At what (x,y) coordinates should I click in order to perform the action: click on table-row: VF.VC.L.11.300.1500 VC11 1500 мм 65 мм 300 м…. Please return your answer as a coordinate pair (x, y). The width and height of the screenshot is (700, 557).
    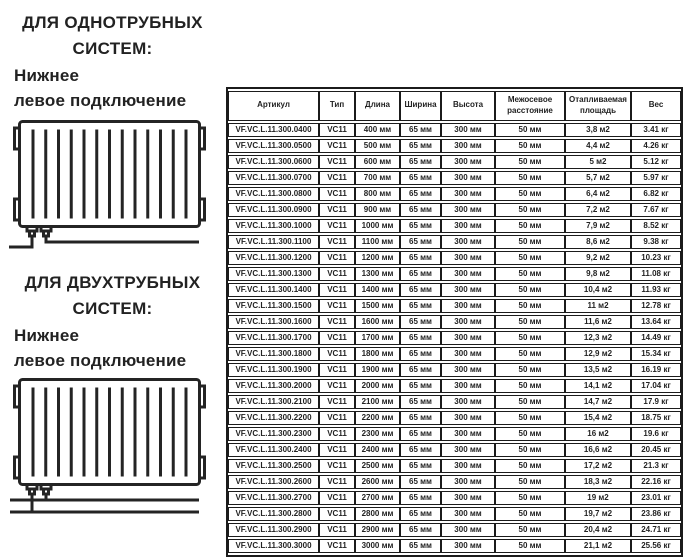
    Looking at the image, I should click on (454, 305).